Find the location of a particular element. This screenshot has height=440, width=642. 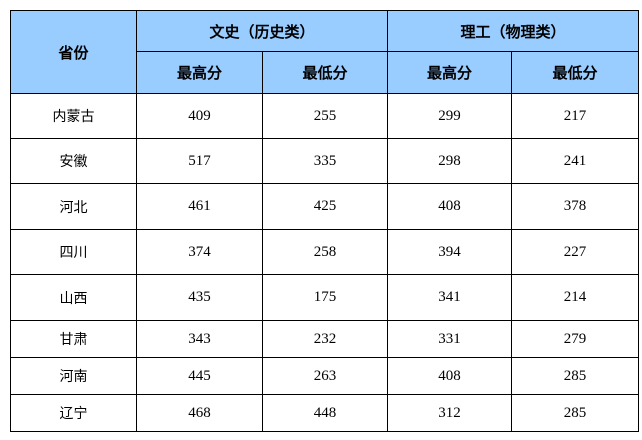

score-cell: 241 is located at coordinates (575, 161).